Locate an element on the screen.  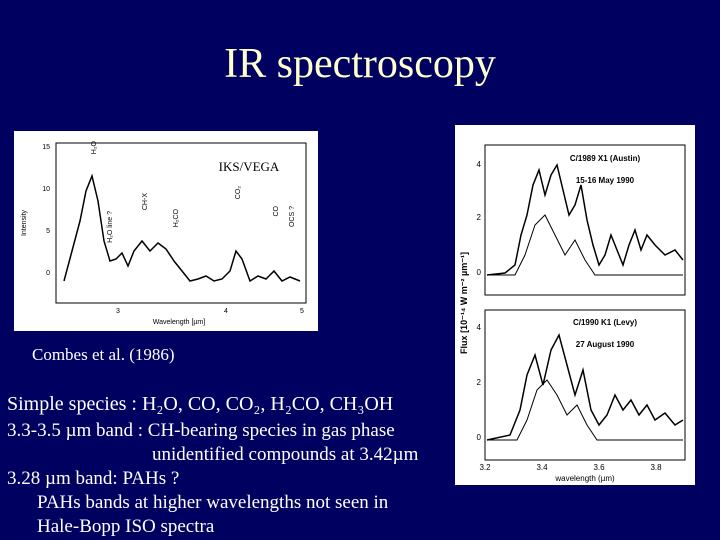
panel-name: C/1990 K1 (Levy) is located at coordinates (605, 322).